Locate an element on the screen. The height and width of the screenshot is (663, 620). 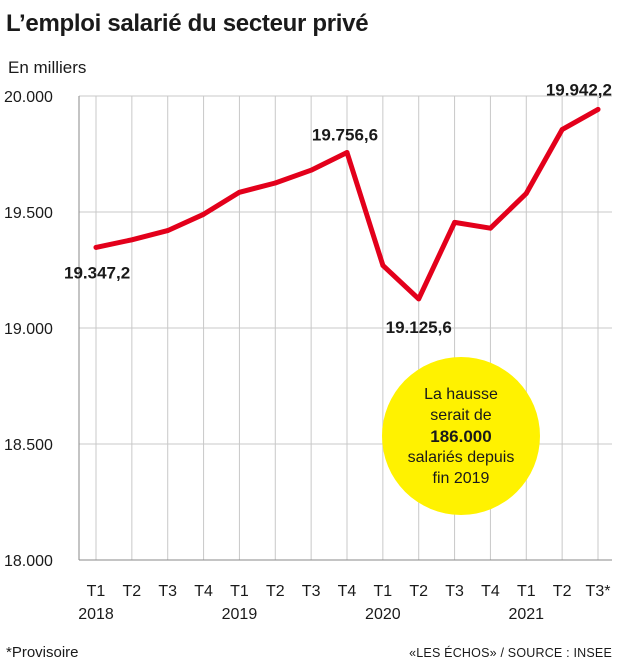
x-year-label: 2021 is located at coordinates (526, 614).